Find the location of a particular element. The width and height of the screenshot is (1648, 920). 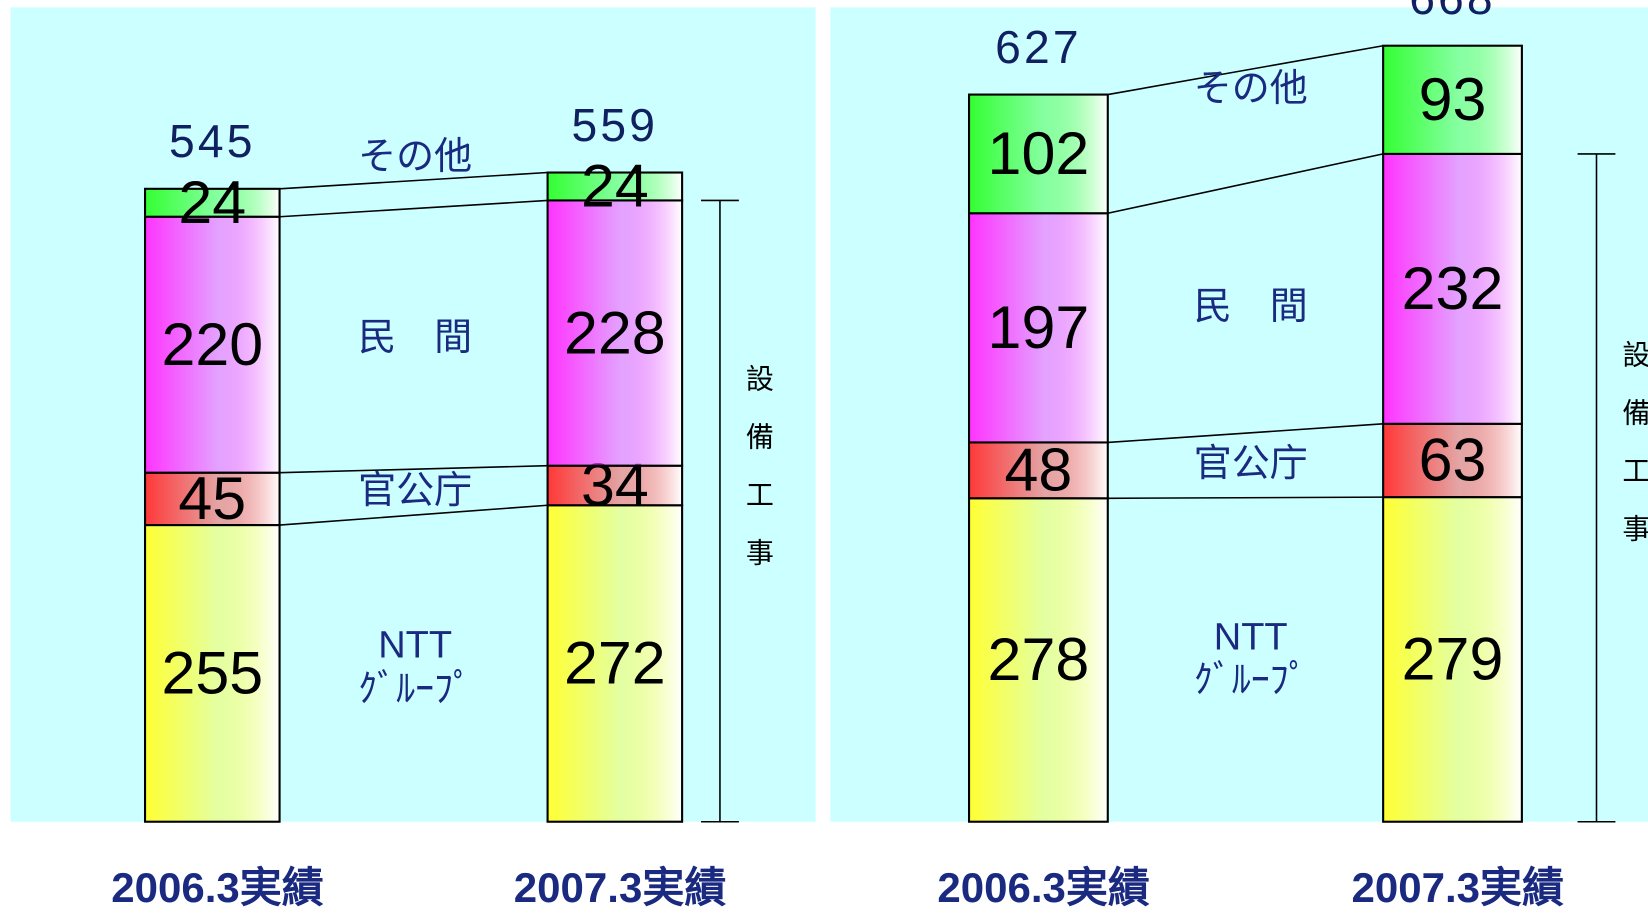

value-label: 278 is located at coordinates (1039, 659).